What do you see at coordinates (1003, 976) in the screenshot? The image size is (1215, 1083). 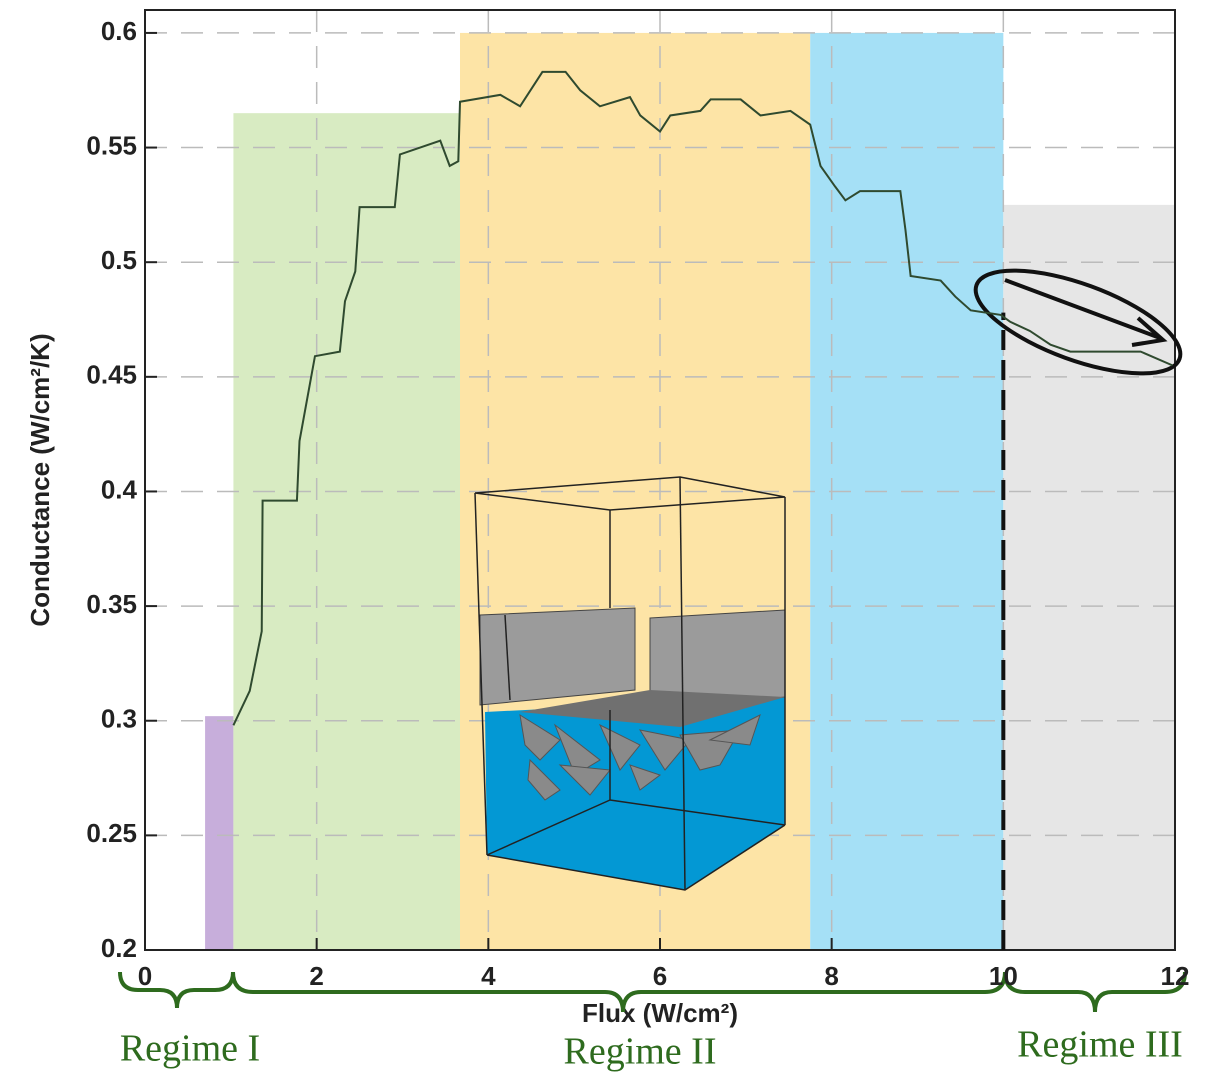 I see `x-tick-label: 10` at bounding box center [1003, 976].